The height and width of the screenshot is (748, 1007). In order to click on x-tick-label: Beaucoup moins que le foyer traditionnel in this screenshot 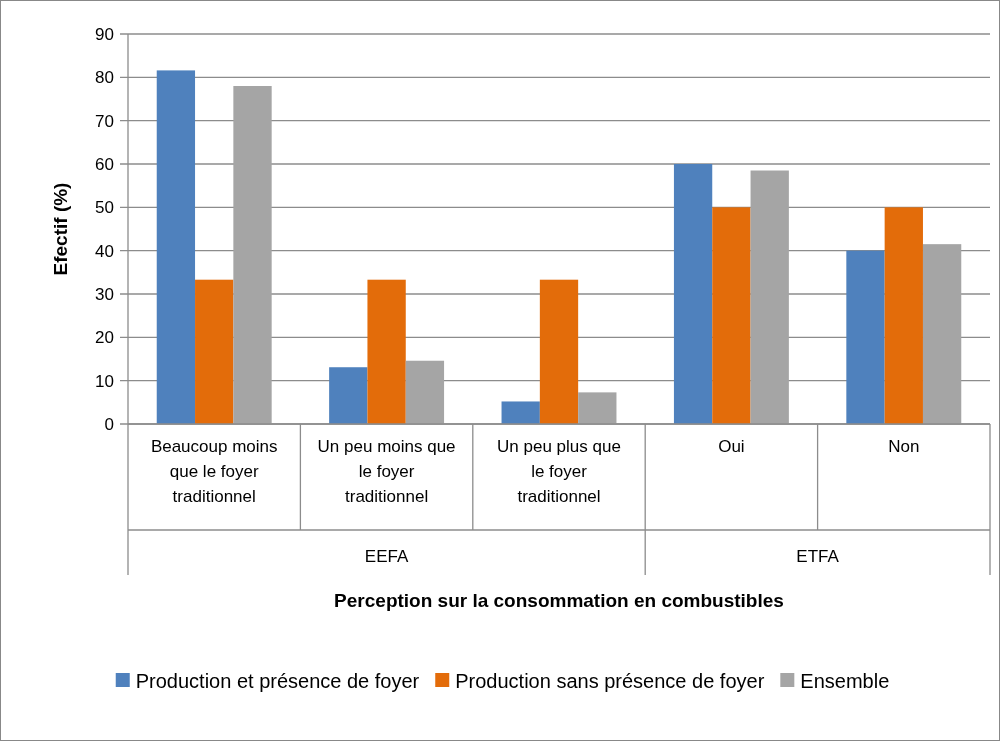, I will do `click(214, 471)`.